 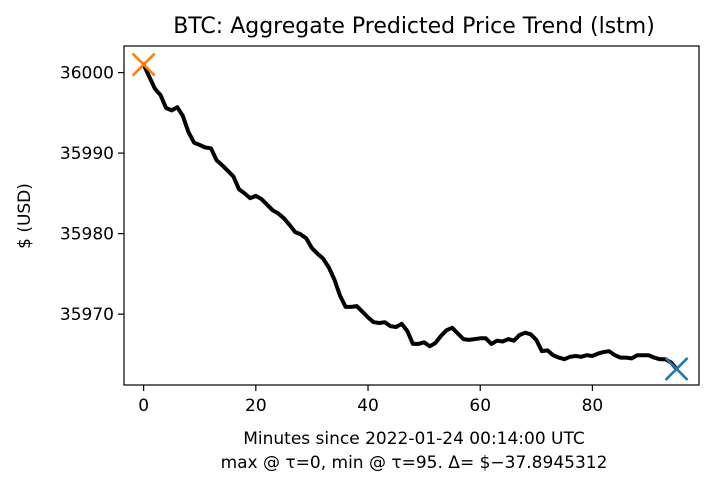 I want to click on min-marker, so click(x=676, y=368).